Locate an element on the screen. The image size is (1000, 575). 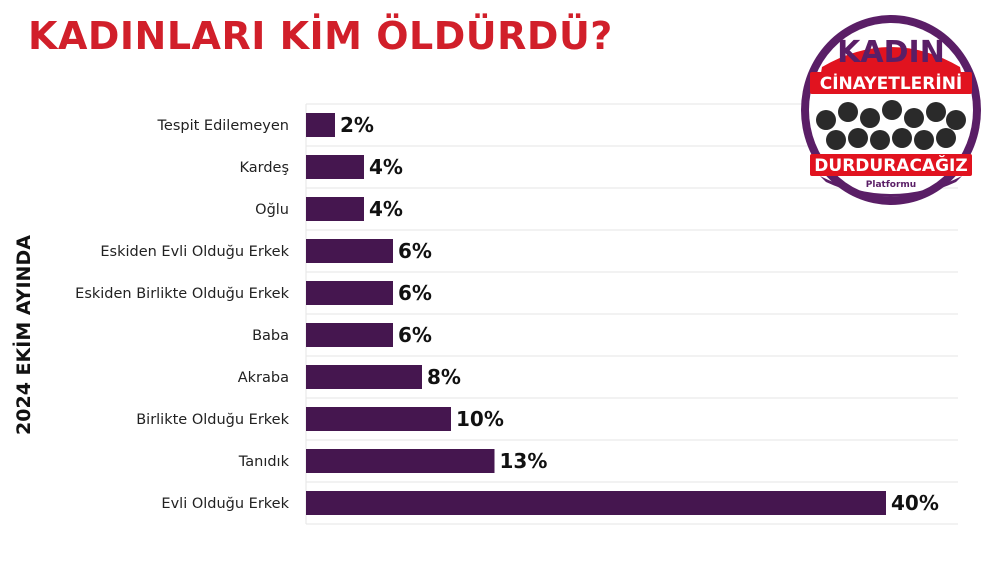
logo-text-cinayetlerini: CİNAYETLERİNİ is located at coordinates (891, 83).